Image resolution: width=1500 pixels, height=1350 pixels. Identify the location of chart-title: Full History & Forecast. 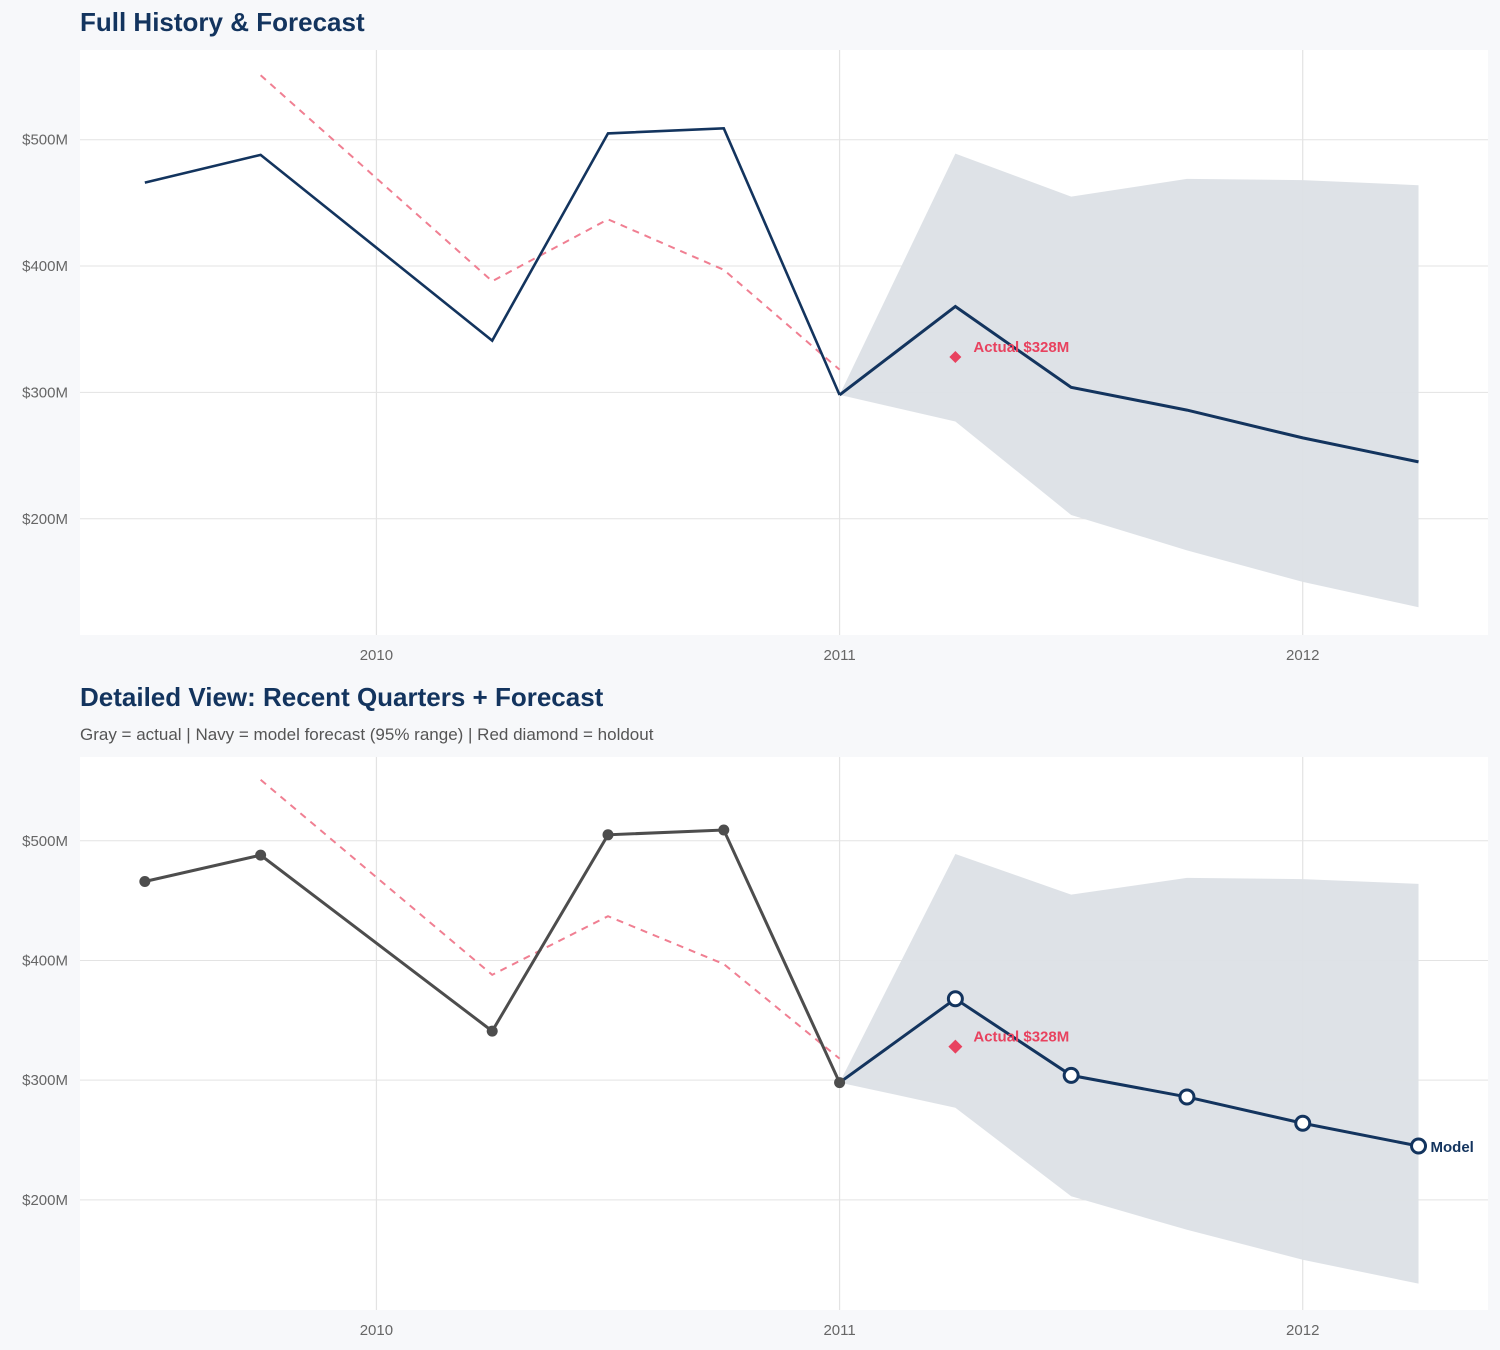
(222, 22).